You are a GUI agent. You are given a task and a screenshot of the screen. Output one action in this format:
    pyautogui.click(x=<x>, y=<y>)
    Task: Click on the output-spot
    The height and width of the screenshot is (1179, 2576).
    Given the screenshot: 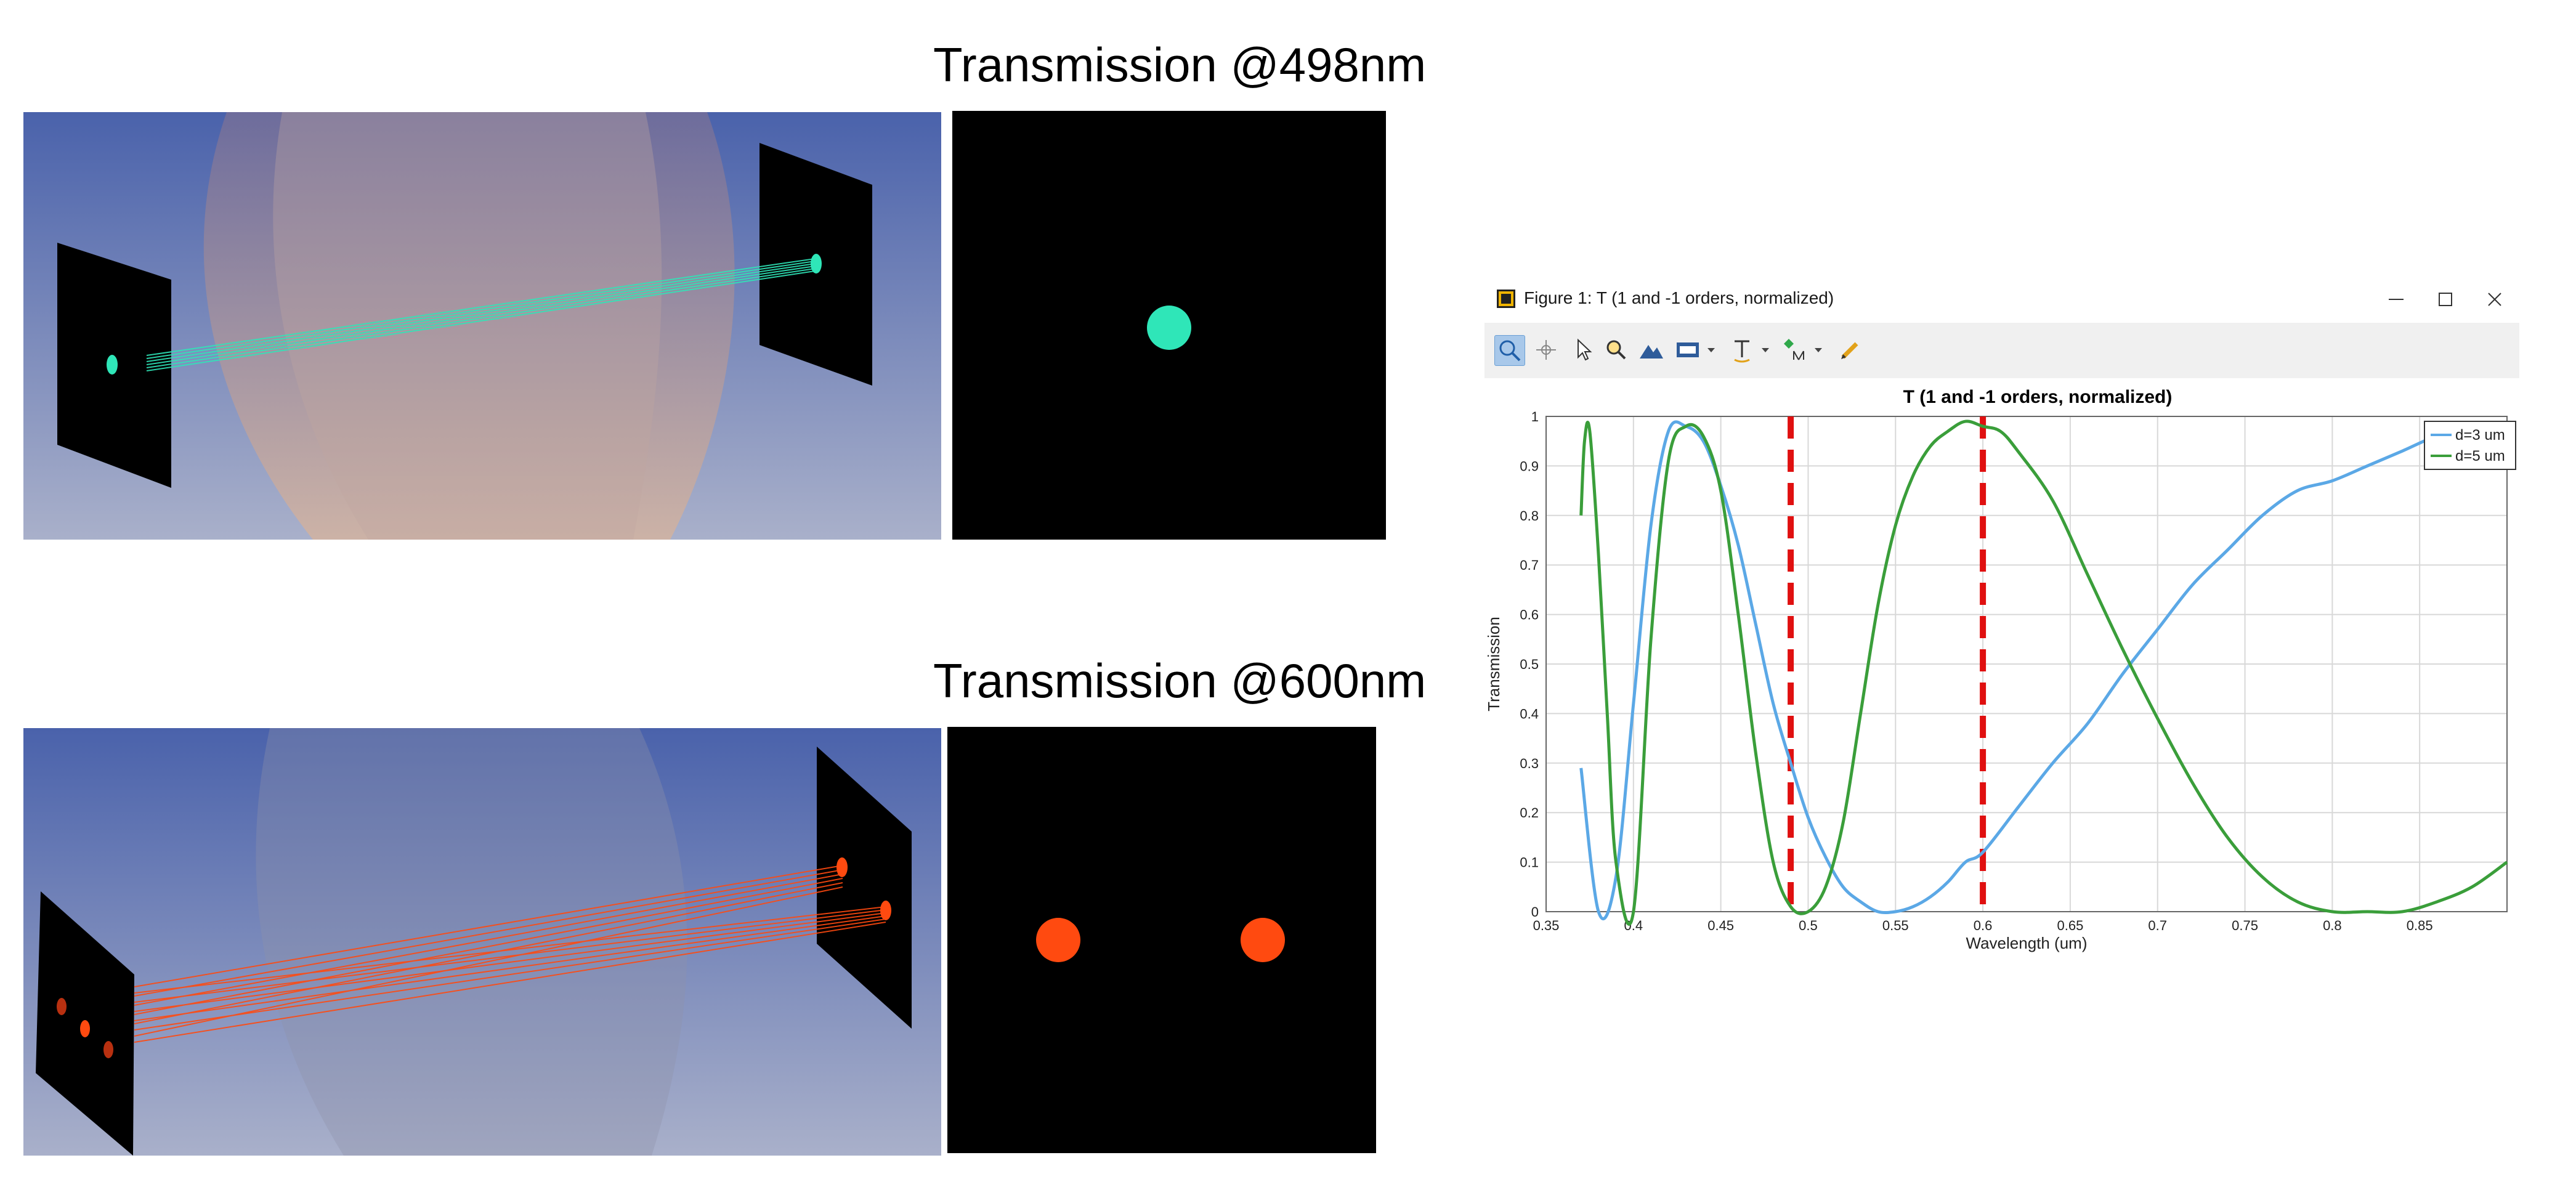 What is the action you would take?
    pyautogui.click(x=816, y=263)
    